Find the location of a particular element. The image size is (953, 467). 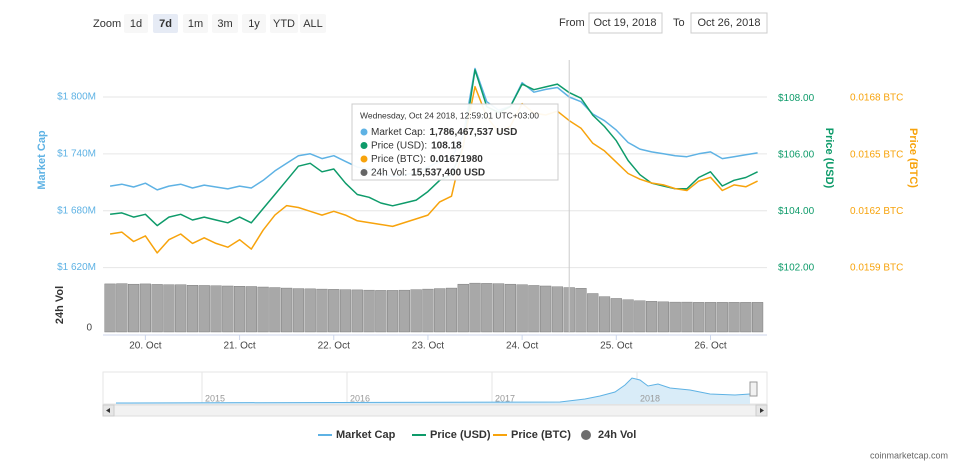

x-tick-label: 24. Oct is located at coordinates (522, 346).